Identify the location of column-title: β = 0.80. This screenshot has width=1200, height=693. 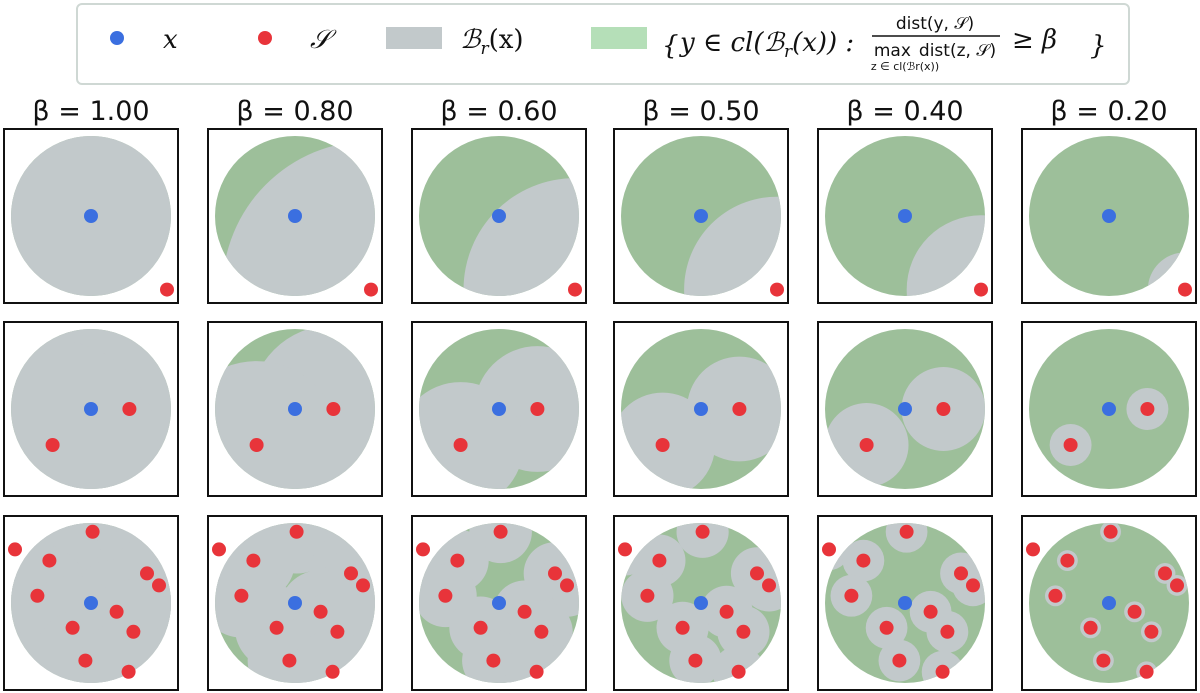
(294, 111).